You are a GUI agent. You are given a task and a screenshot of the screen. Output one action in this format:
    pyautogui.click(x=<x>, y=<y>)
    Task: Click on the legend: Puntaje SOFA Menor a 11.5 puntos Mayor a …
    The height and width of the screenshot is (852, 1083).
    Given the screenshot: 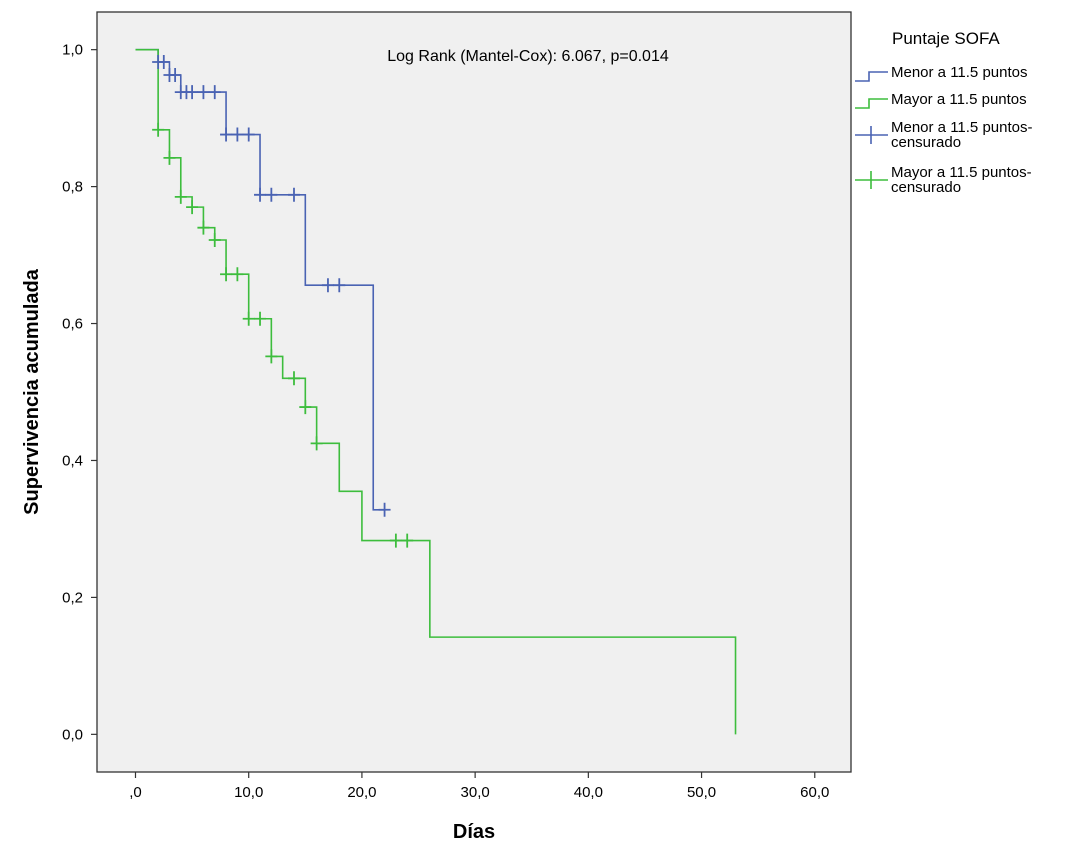 What is the action you would take?
    pyautogui.click(x=943, y=112)
    